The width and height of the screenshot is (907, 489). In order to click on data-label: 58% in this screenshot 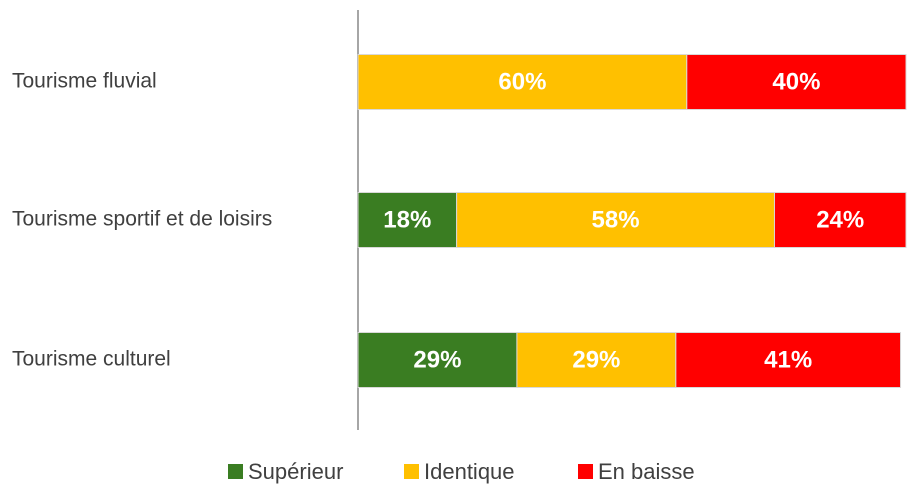, I will do `click(616, 219)`.